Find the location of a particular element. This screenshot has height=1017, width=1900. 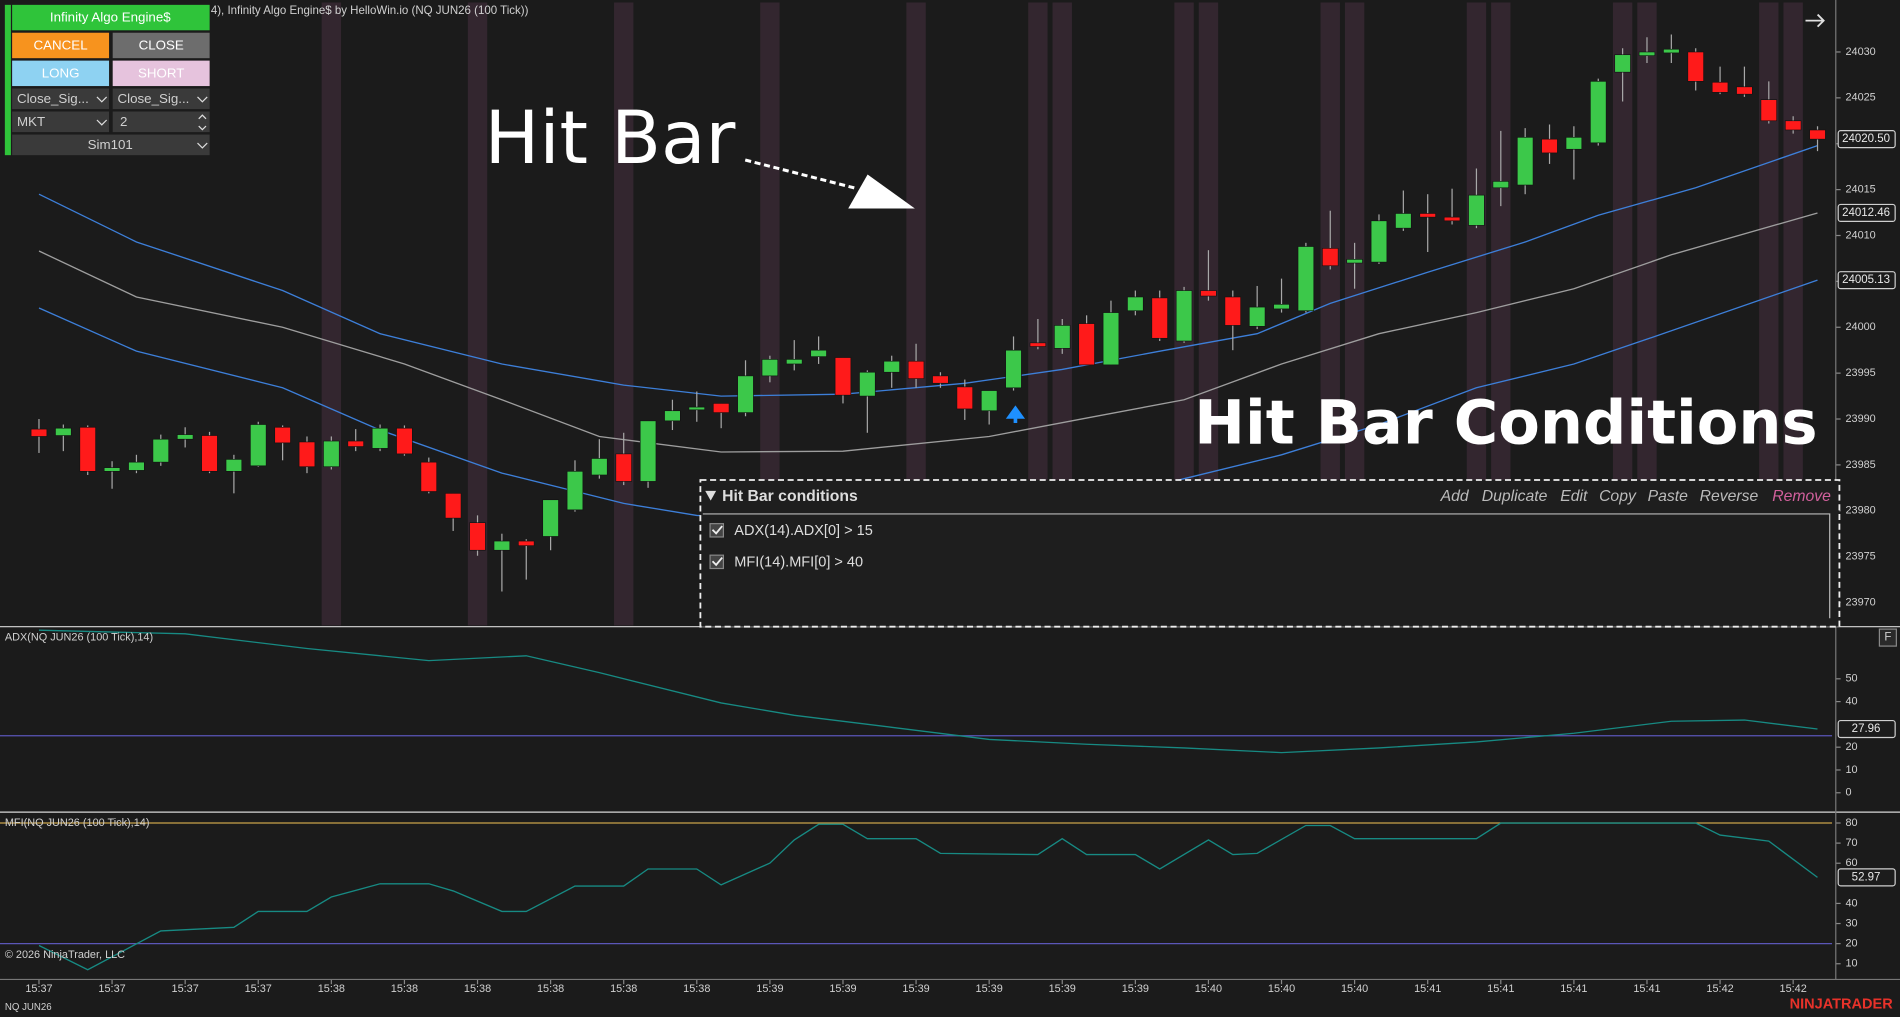

short-label: SHORT is located at coordinates (161, 72).